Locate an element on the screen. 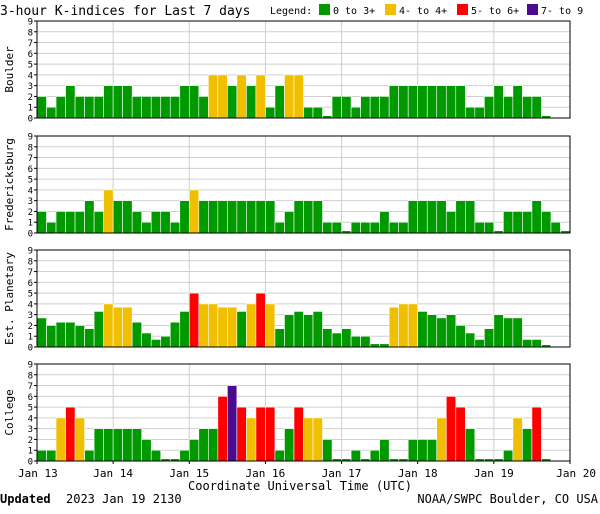  x-tick-label: Jan 17 is located at coordinates (342, 473).